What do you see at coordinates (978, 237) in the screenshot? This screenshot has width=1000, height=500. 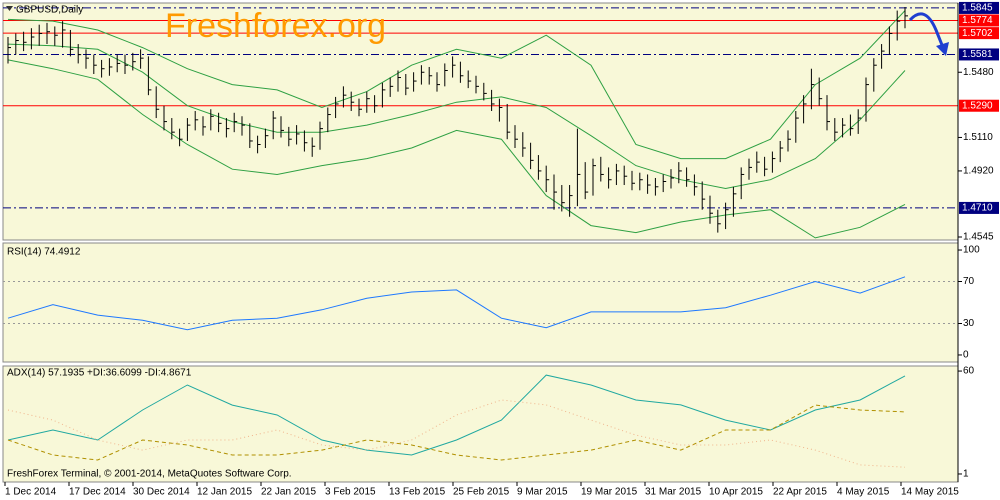 I see `y-tick-label: 1.4545` at bounding box center [978, 237].